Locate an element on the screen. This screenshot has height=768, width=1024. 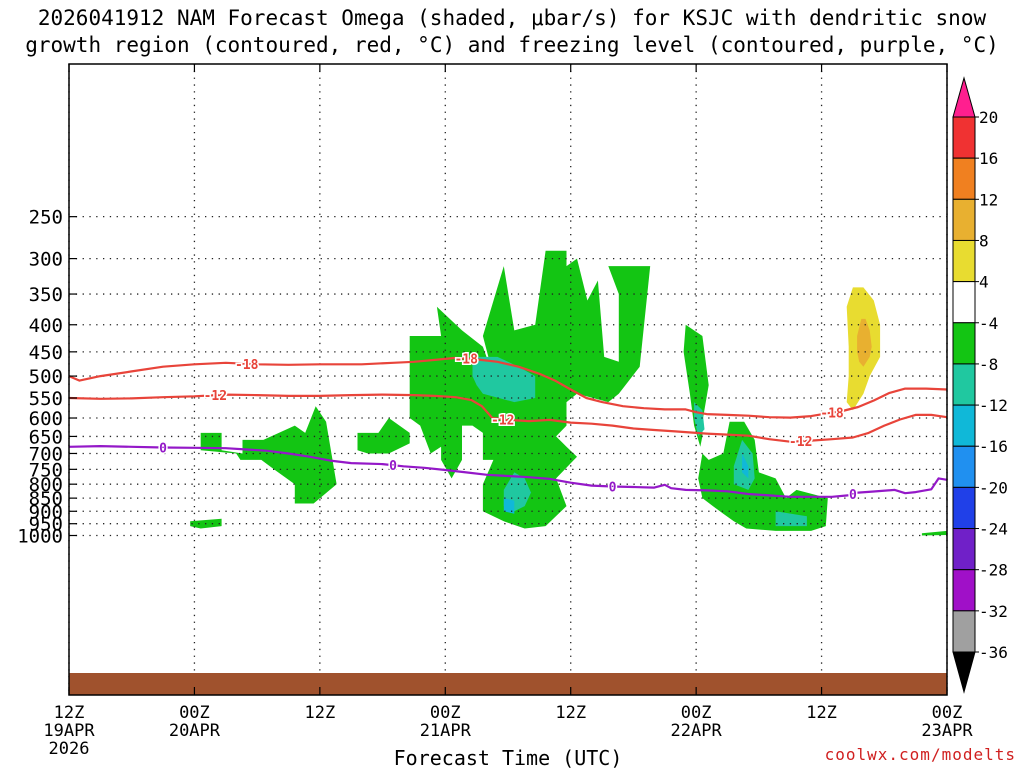
colorbar-bottom-triangle is located at coordinates (964, 672).